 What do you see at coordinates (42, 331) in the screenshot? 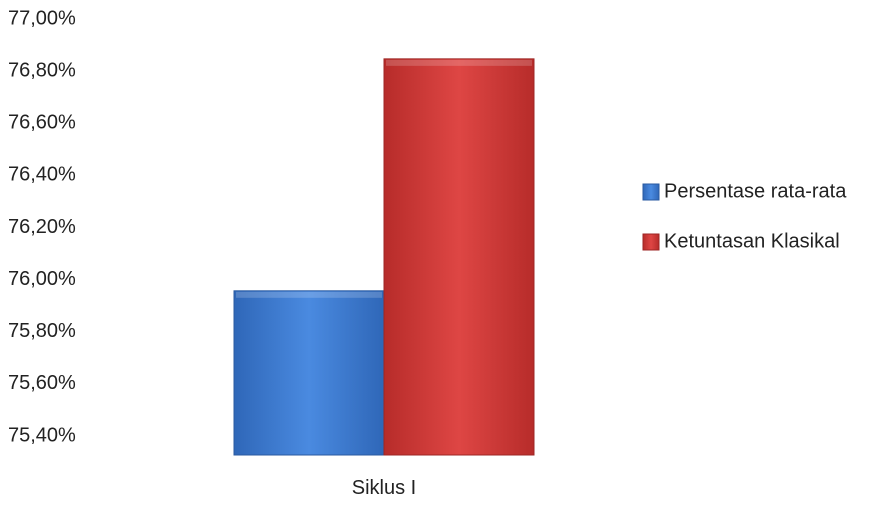
I see `y-tick-label: 75,80%` at bounding box center [42, 331].